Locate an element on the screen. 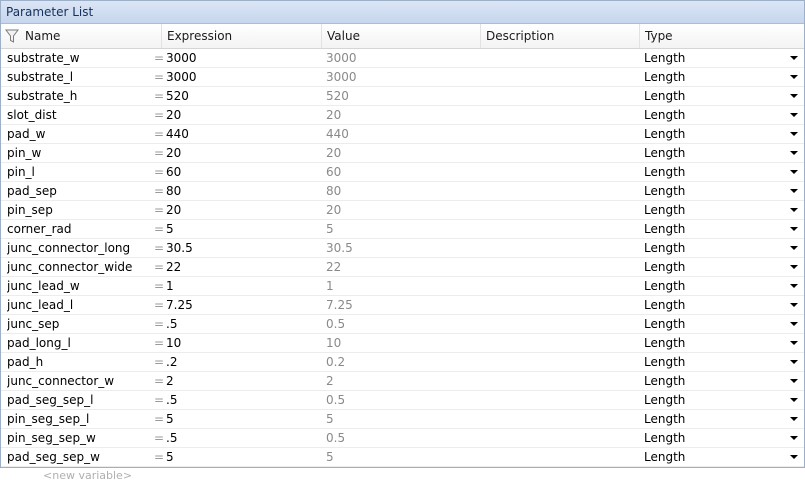  parameter-expression: .5 is located at coordinates (172, 400).